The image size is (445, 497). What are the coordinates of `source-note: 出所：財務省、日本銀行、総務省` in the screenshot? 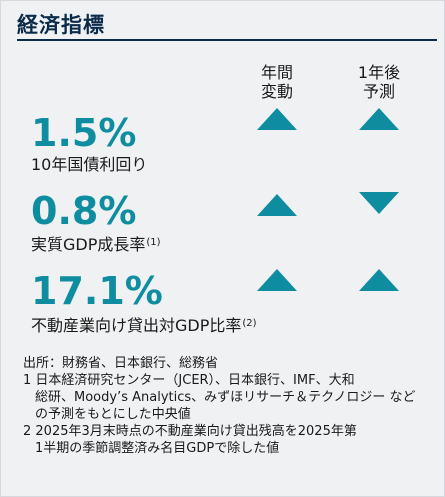 It's located at (121, 363).